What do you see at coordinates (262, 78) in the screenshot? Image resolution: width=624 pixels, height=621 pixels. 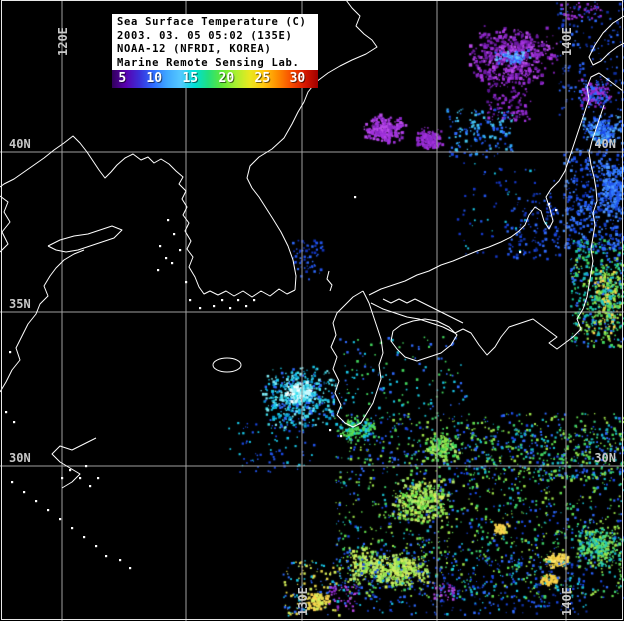 I see `colorbar-tick-25: 25` at bounding box center [262, 78].